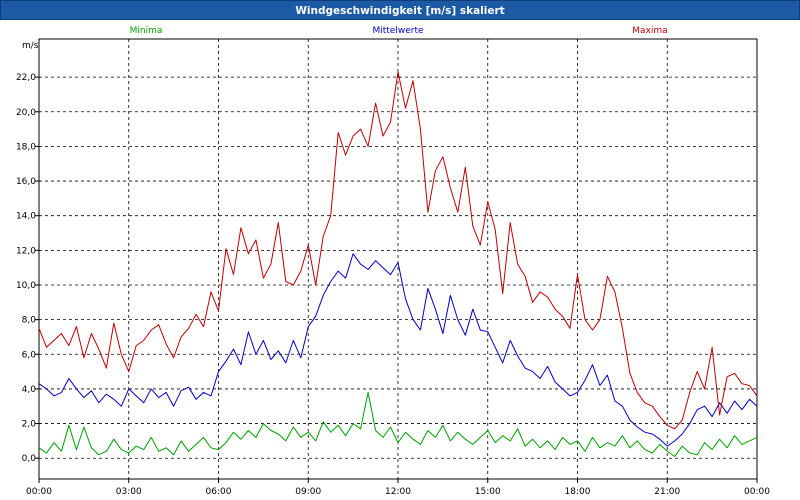 This screenshot has width=800, height=500. I want to click on y-tick-label: 12,0, so click(26, 251).